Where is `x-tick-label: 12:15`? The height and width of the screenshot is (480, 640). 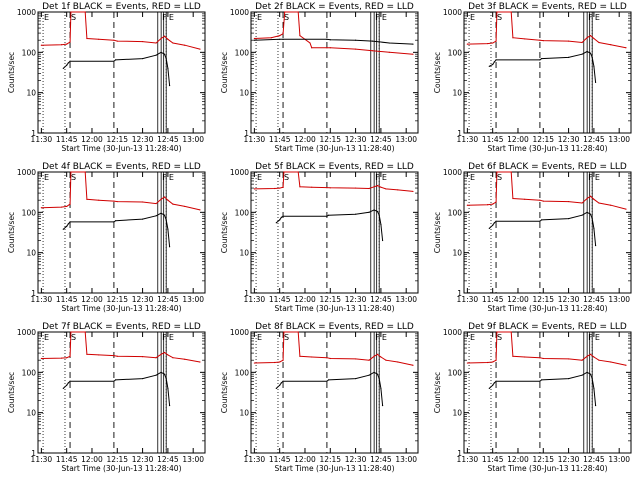 x-tick-label: 12:15 is located at coordinates (117, 299).